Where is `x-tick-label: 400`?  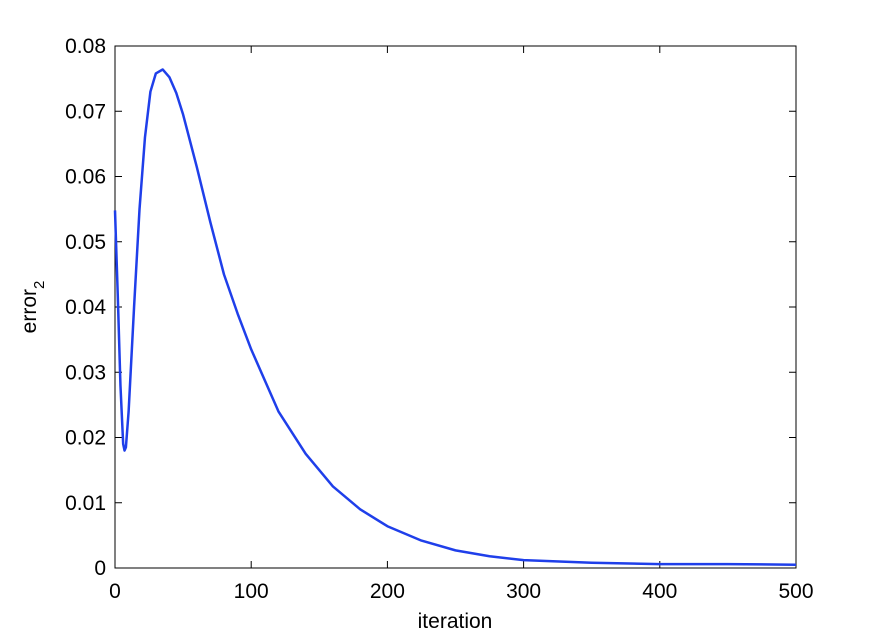
x-tick-label: 400 is located at coordinates (659, 591).